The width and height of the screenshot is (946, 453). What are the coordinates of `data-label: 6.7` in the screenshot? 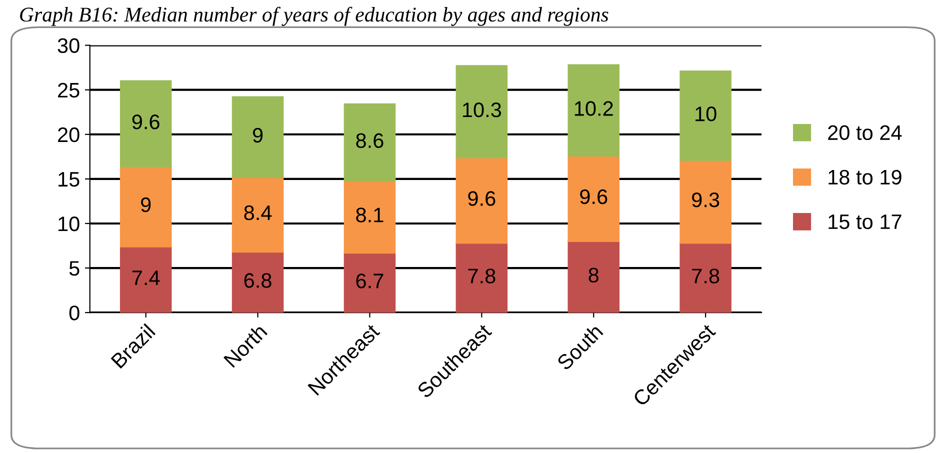 It's located at (370, 281).